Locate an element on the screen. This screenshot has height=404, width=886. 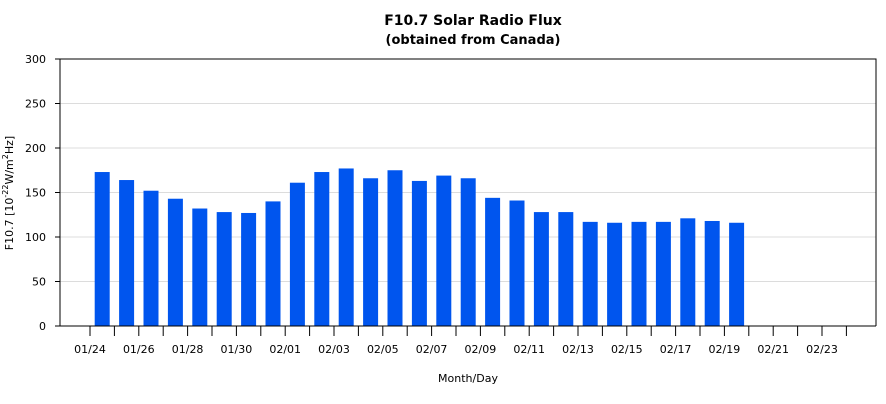
x-tick-label: 02/09 is located at coordinates (481, 349).